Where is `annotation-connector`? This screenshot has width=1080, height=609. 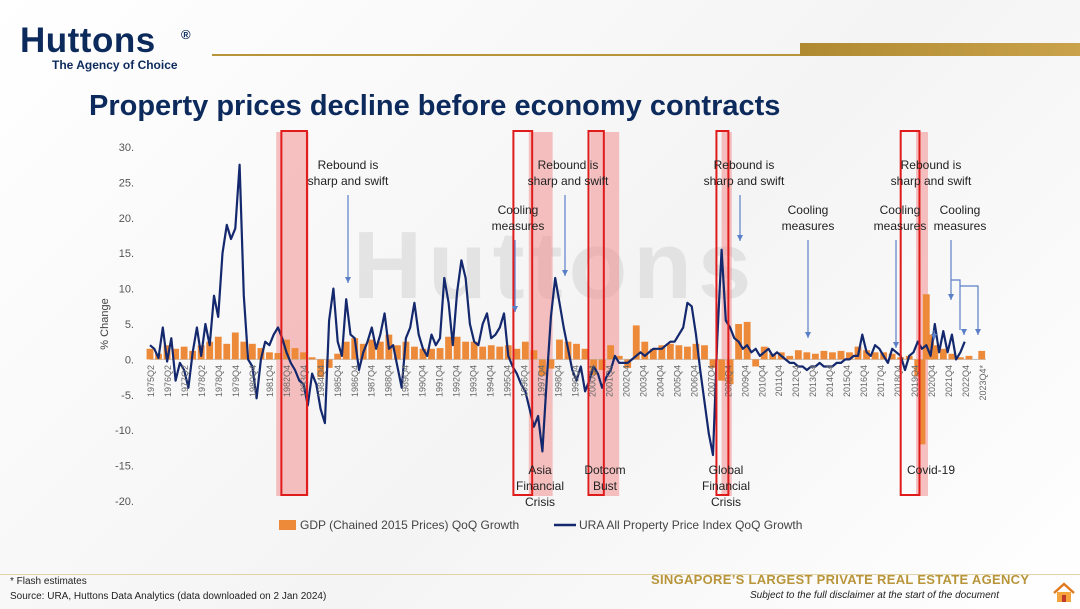 annotation-connector is located at coordinates (956, 304).